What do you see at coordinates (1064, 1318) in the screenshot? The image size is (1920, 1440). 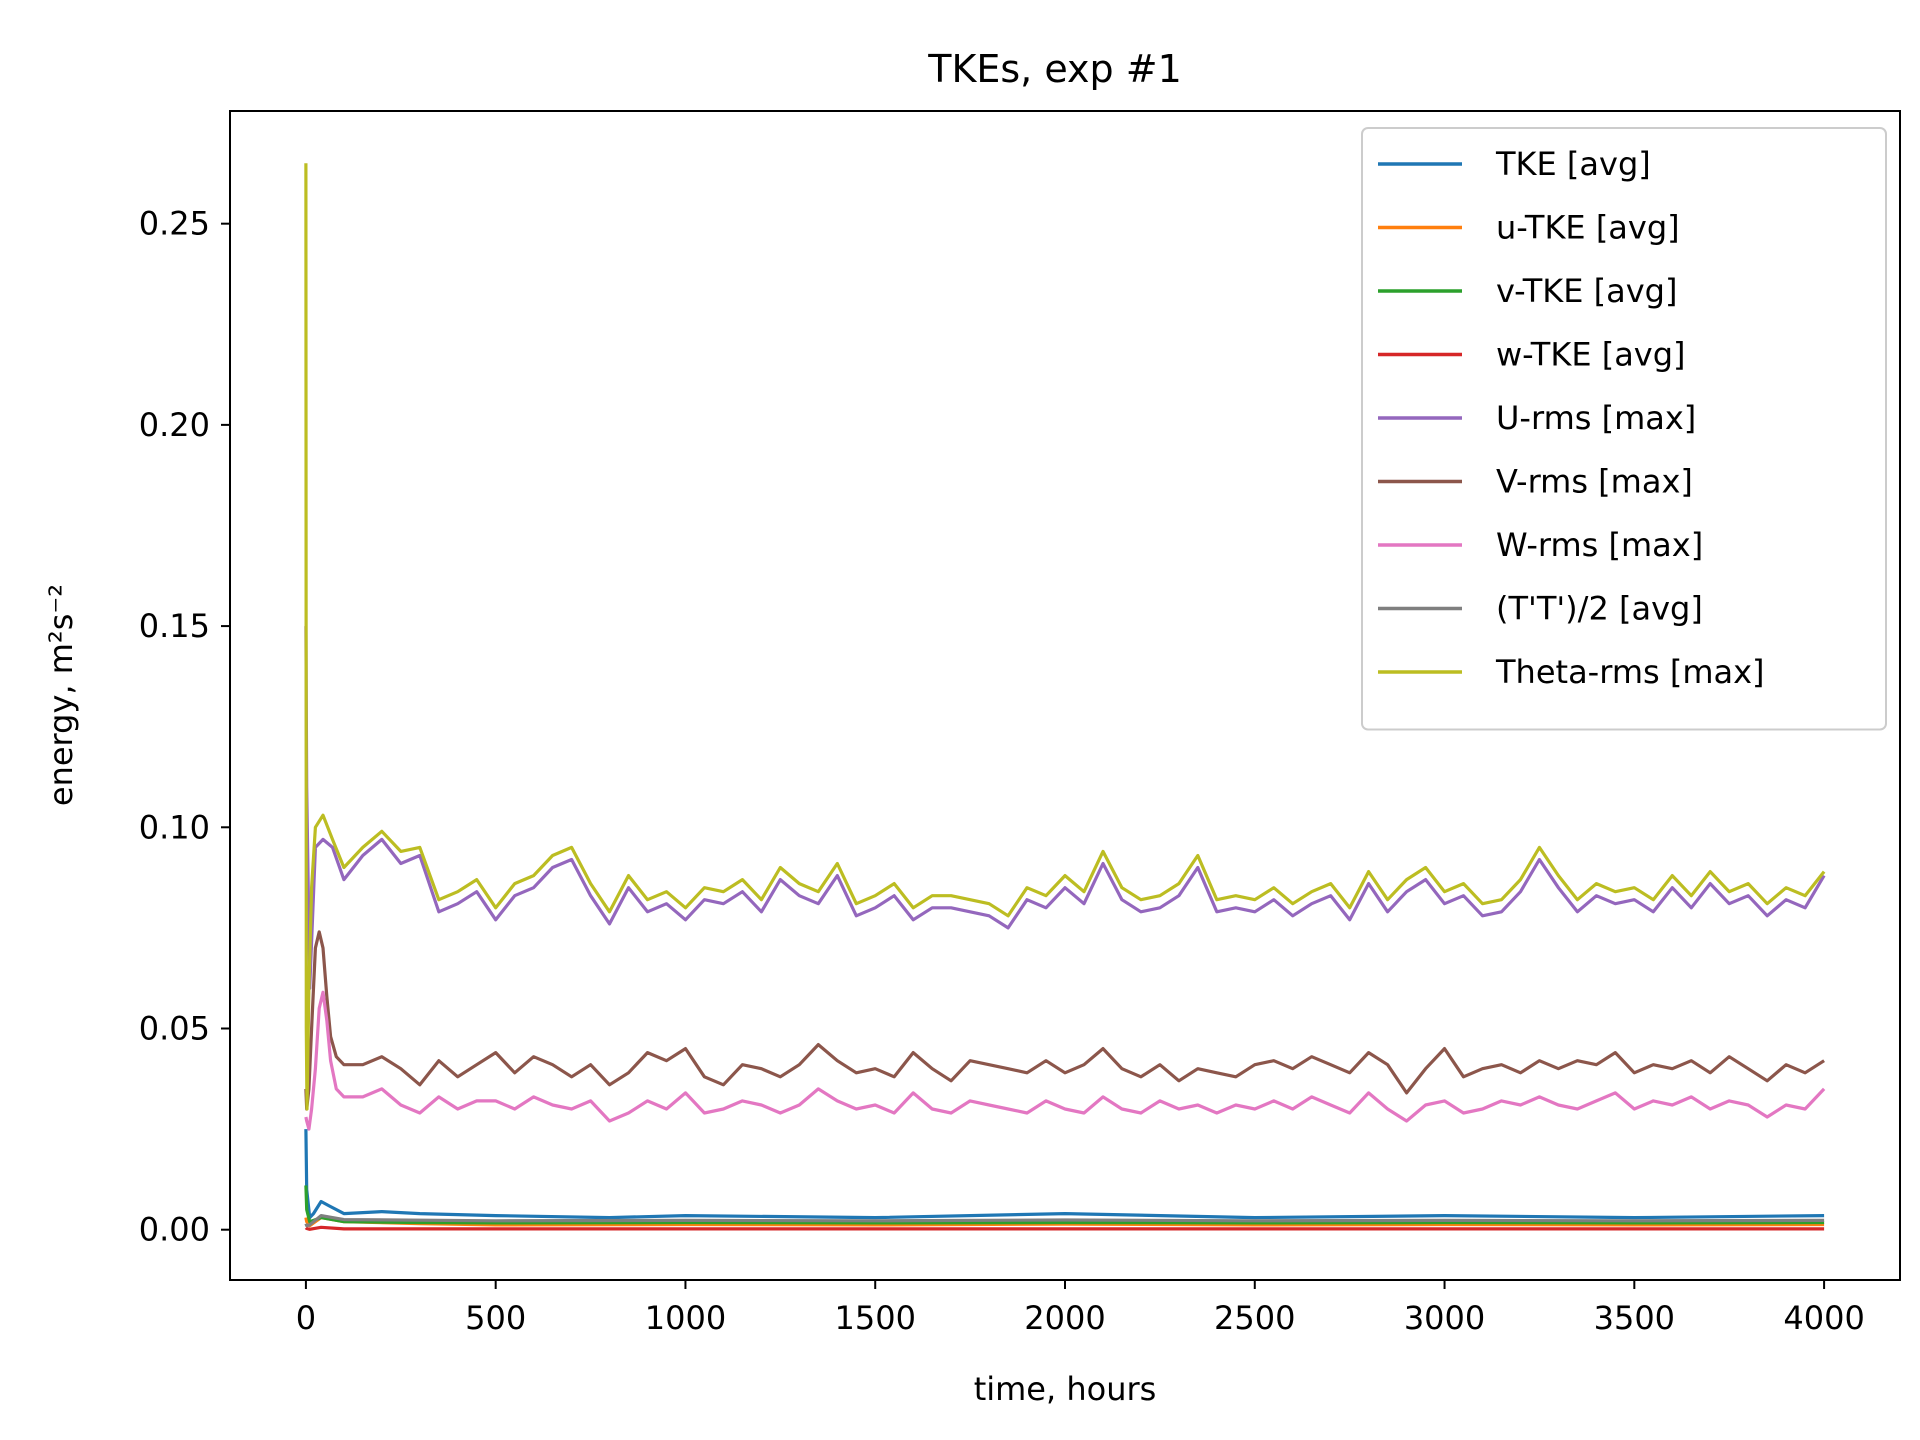 I see `x-tick-label: 2000` at bounding box center [1064, 1318].